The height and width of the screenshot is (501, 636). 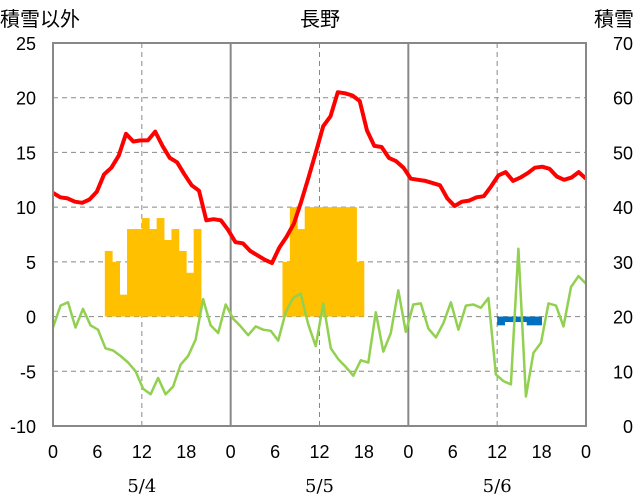 What do you see at coordinates (28, 372) in the screenshot?
I see `left-tick-label: -5` at bounding box center [28, 372].